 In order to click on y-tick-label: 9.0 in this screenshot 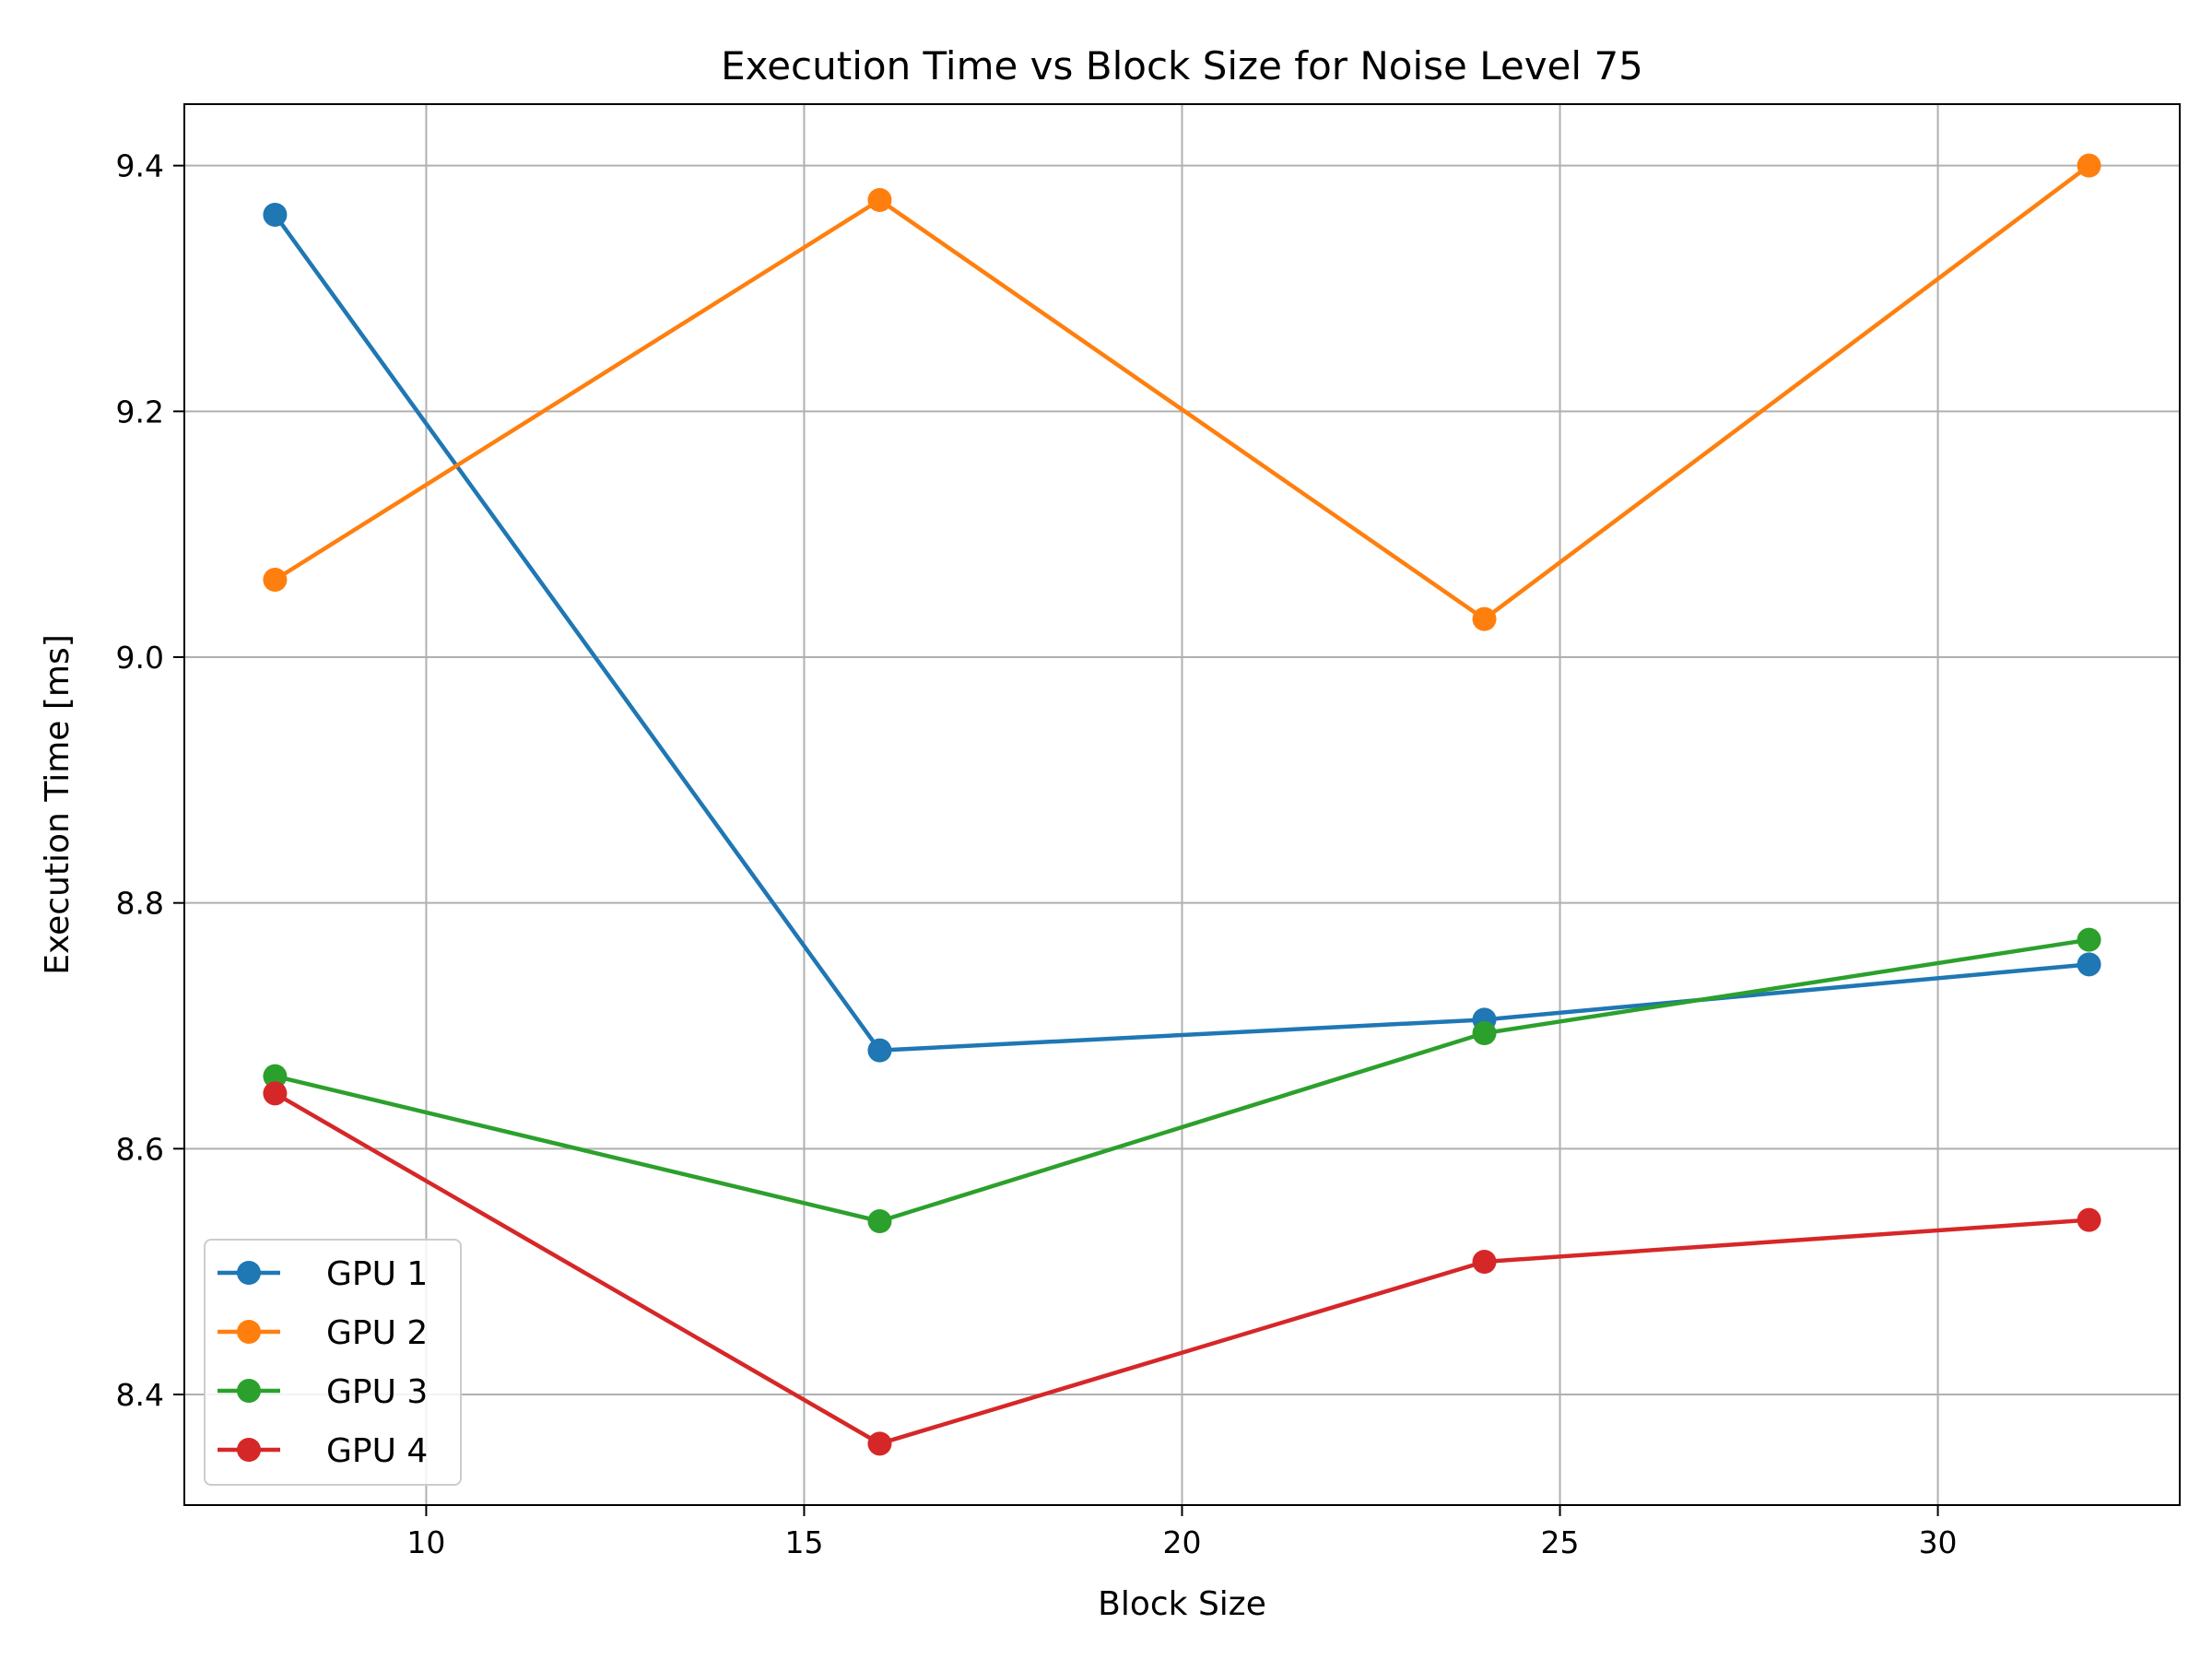, I will do `click(140, 658)`.